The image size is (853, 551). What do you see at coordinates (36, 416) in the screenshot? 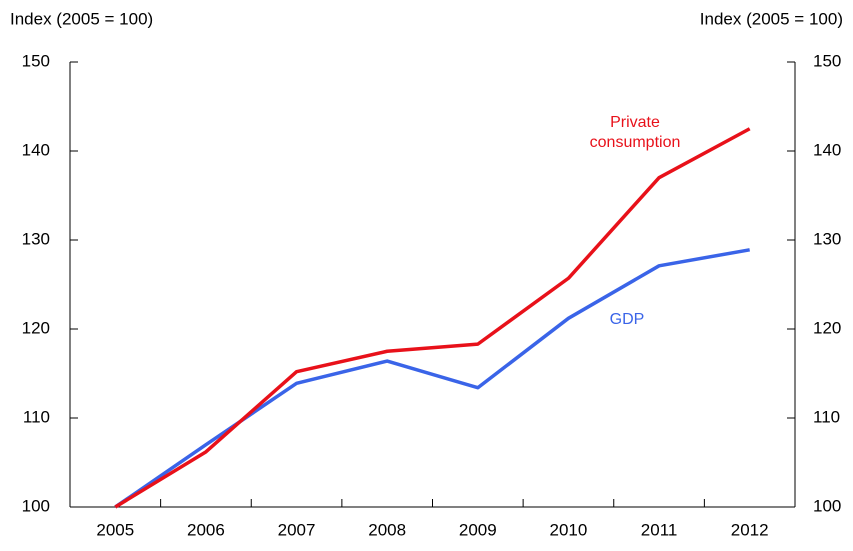
I see `y-tick-label: 110` at bounding box center [36, 416].